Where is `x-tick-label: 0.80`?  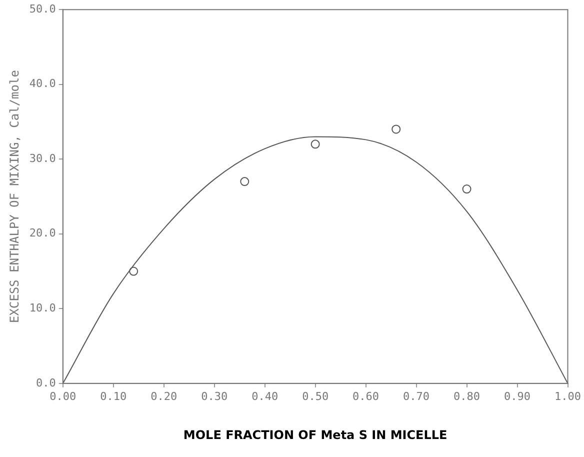
x-tick-label: 0.80 is located at coordinates (467, 396).